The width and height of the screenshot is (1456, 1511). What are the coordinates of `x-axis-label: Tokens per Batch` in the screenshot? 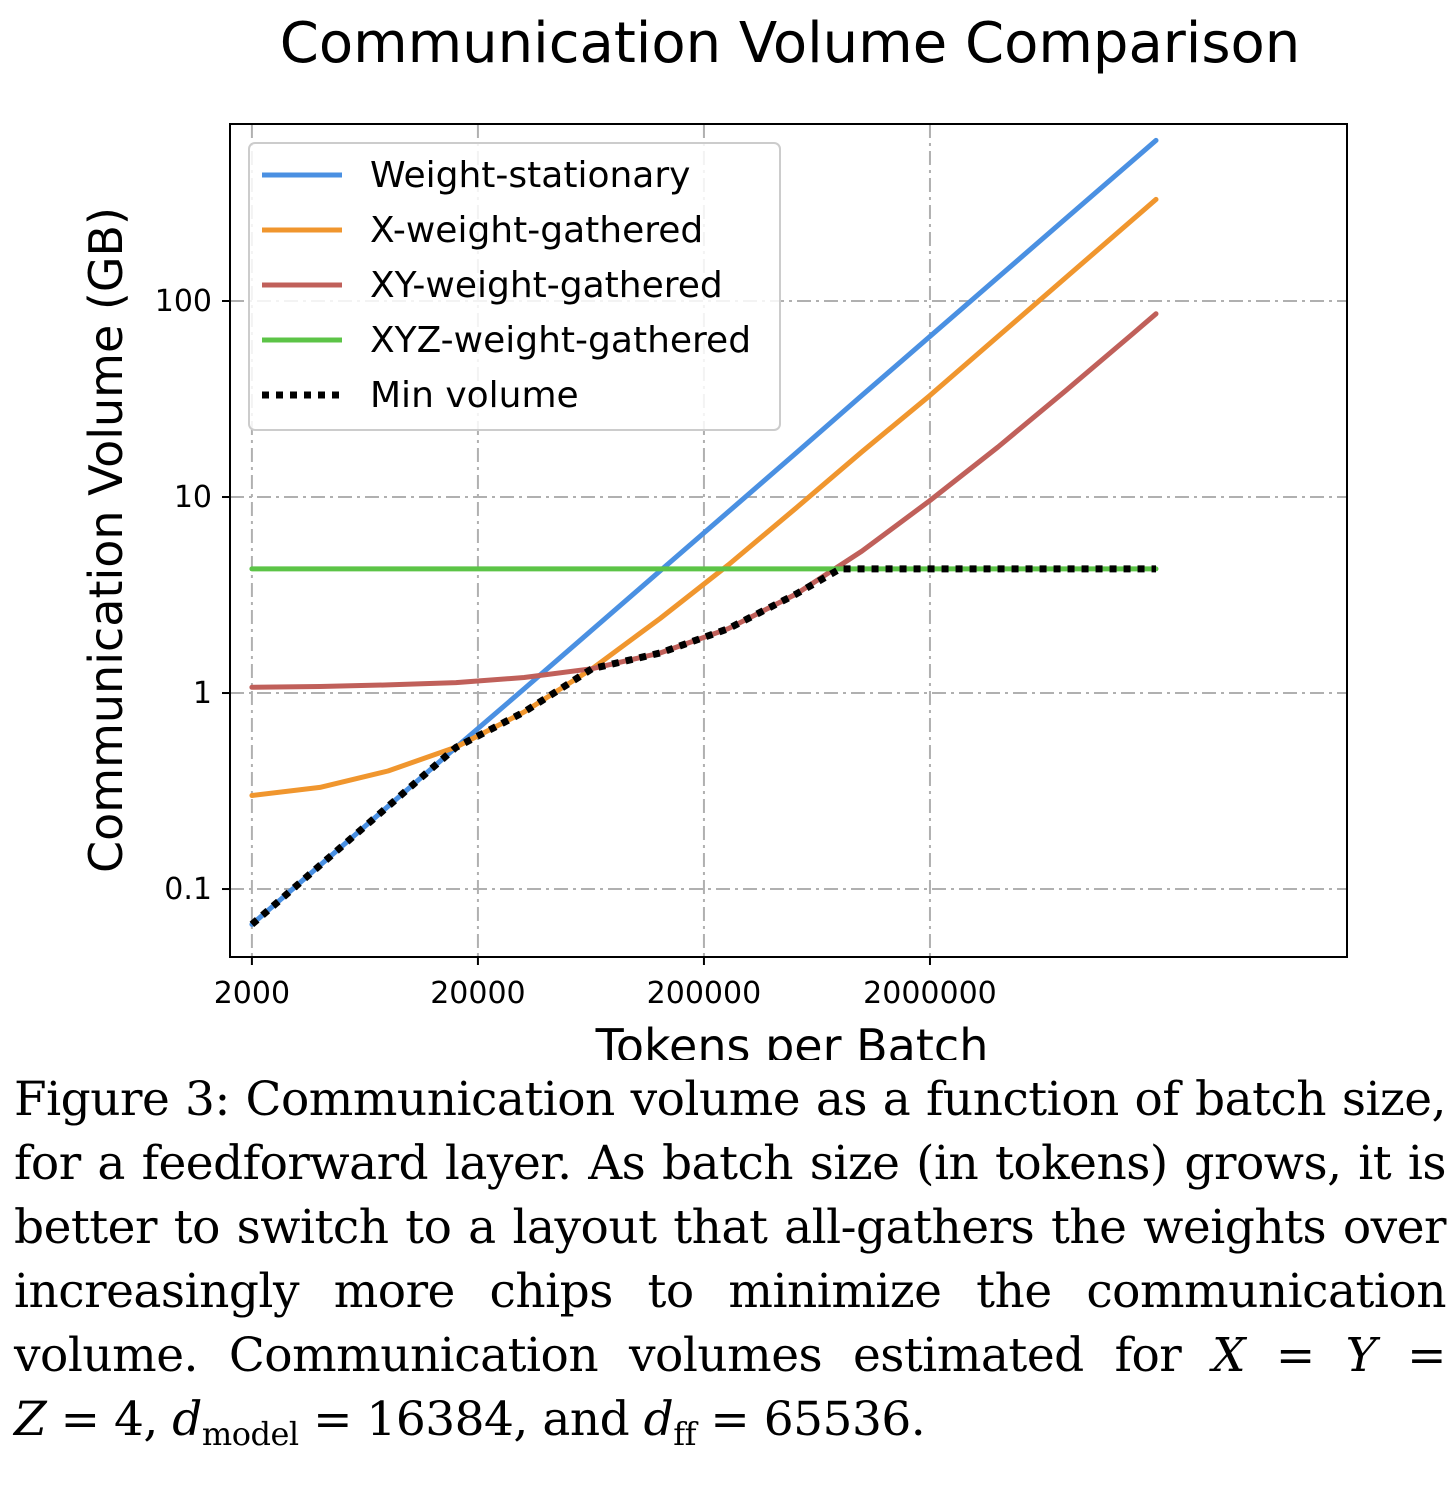 It's located at (792, 1039).